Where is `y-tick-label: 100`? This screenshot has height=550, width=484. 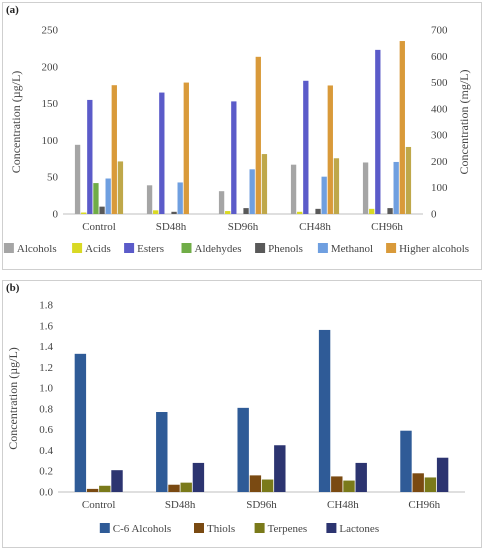
y-tick-label: 100 is located at coordinates (50, 141).